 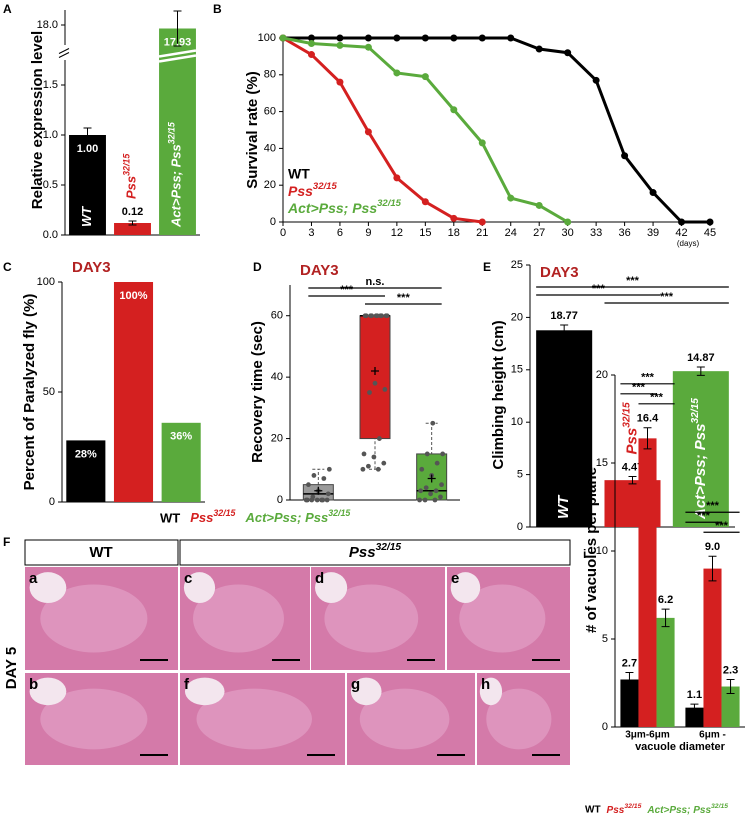 I want to click on x-tick-label: 36, so click(x=624, y=233).